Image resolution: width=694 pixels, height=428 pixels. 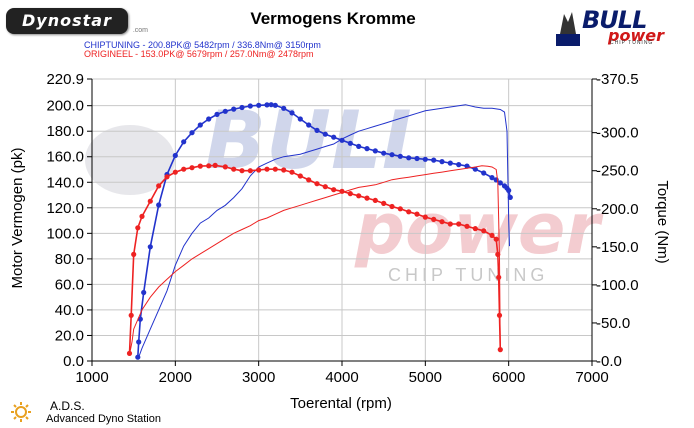 What do you see at coordinates (69, 259) in the screenshot?
I see `y-tick-label: 80.0` at bounding box center [69, 259].